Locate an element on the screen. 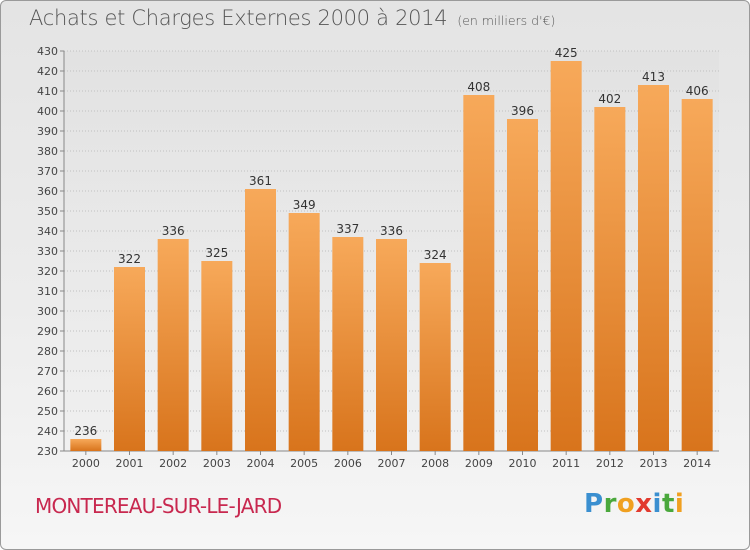 This screenshot has height=550, width=750. data-label-2012: 402 is located at coordinates (609, 99).